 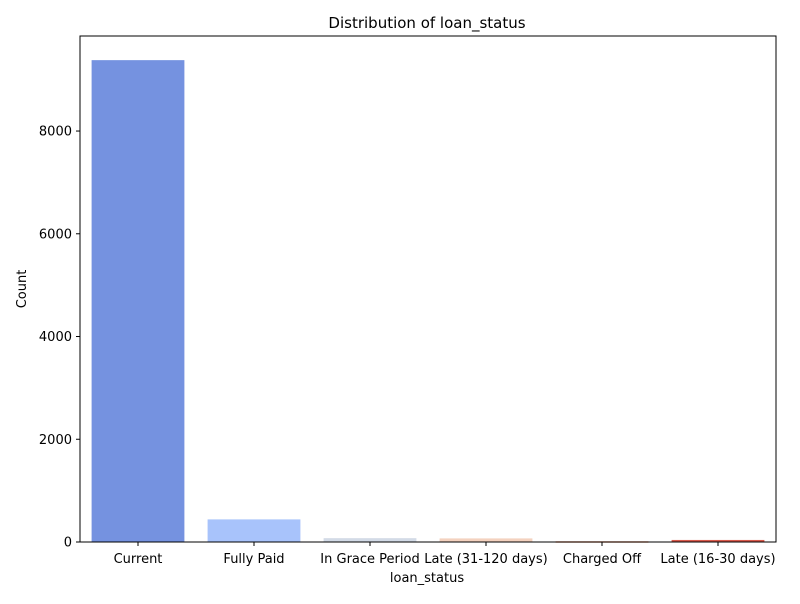 I want to click on x-tick-label: Fully Paid, so click(x=253, y=559).